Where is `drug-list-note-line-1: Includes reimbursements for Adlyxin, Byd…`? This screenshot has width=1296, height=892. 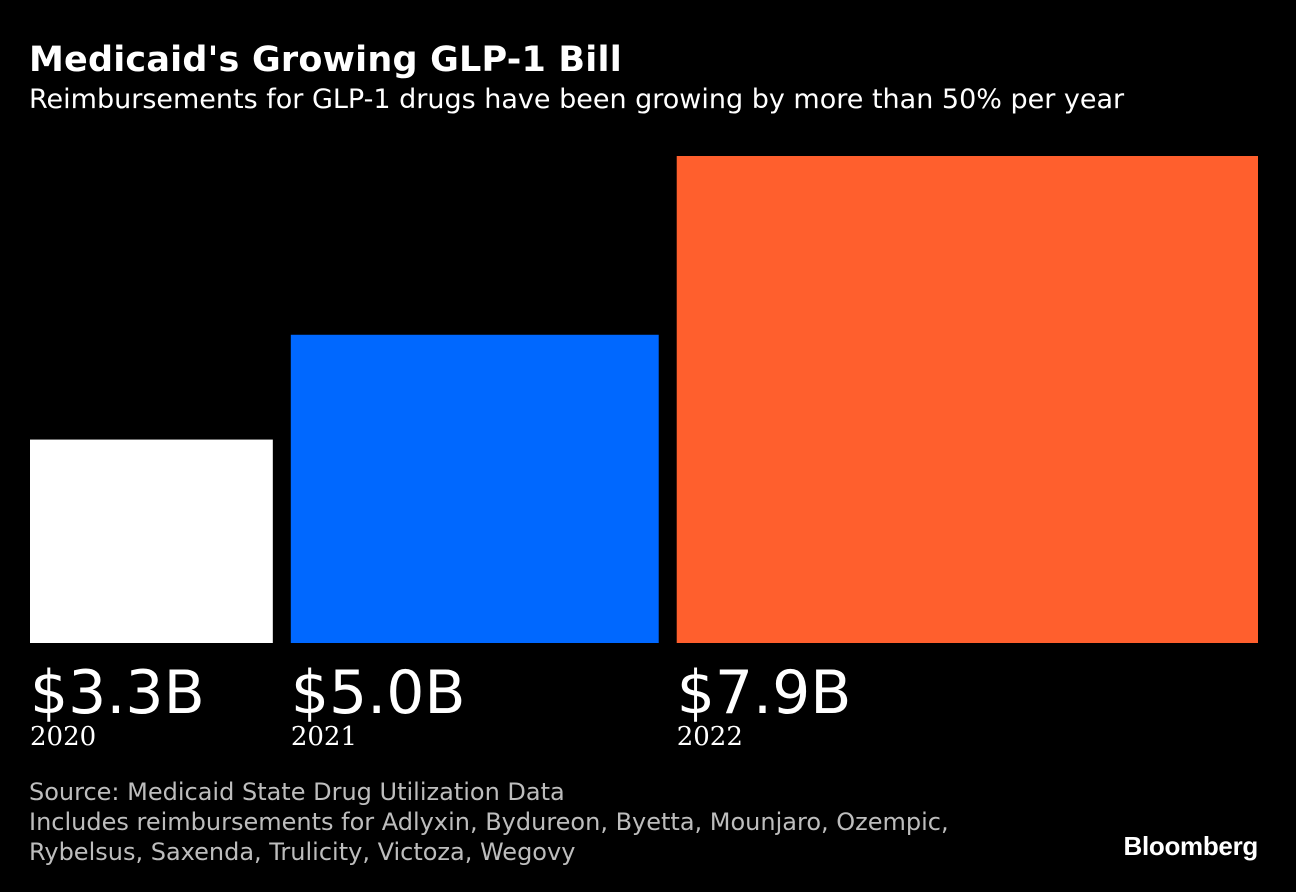
drug-list-note-line-1: Includes reimbursements for Adlyxin, Byd… is located at coordinates (489, 822).